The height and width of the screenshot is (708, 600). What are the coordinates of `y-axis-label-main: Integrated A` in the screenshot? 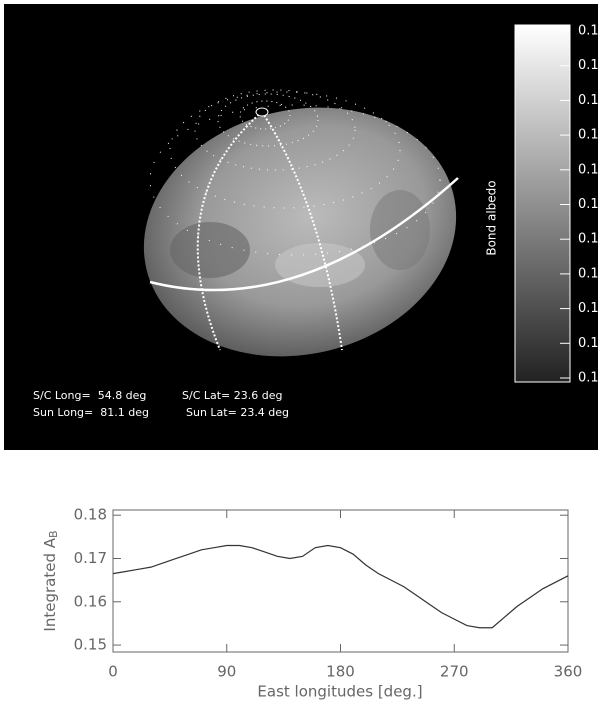 It's located at (50, 584).